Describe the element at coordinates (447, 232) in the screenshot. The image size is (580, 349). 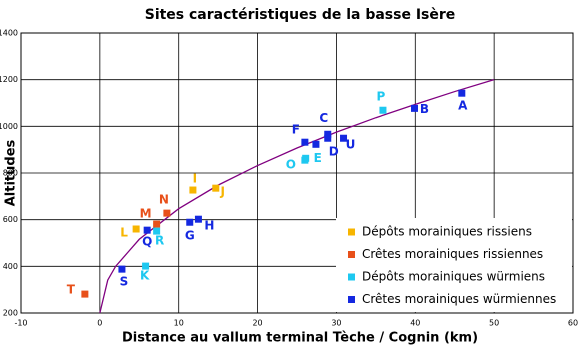
I see `legend-label: Dépôts morainiques rissiens` at that location.